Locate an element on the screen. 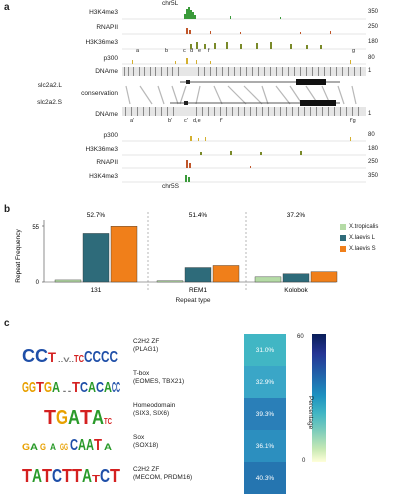  motif-3-name: Homeodomain (SIX3, SIX6) is located at coordinates (154, 410).